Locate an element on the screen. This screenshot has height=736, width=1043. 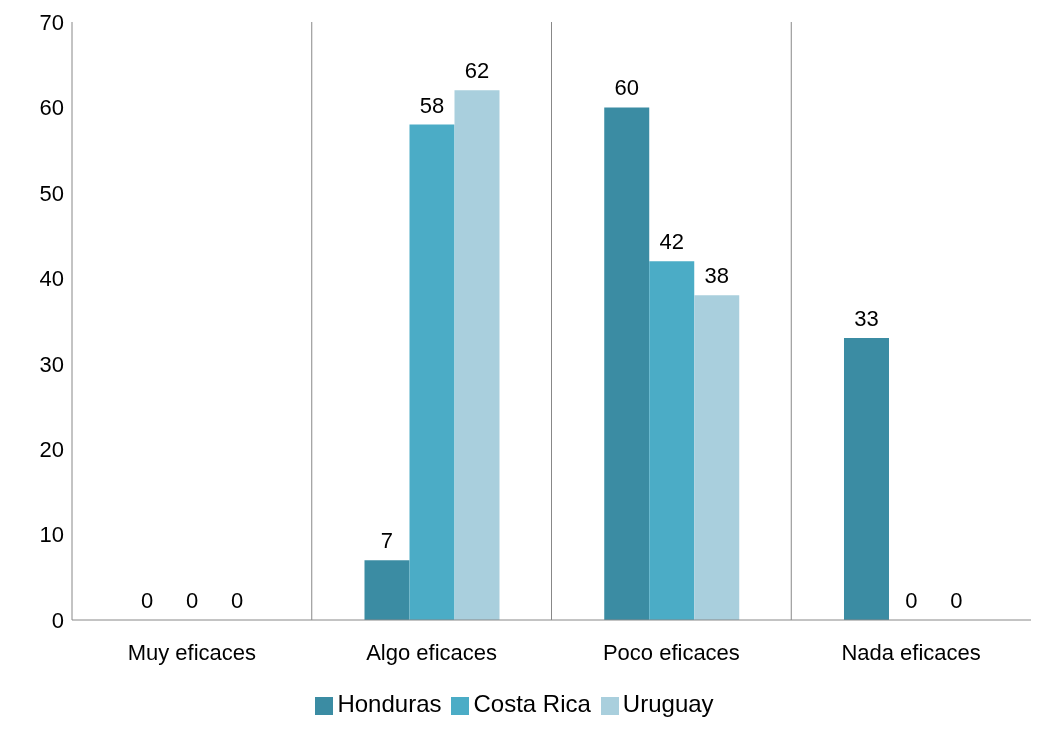
data-label: 33 is located at coordinates (866, 319).